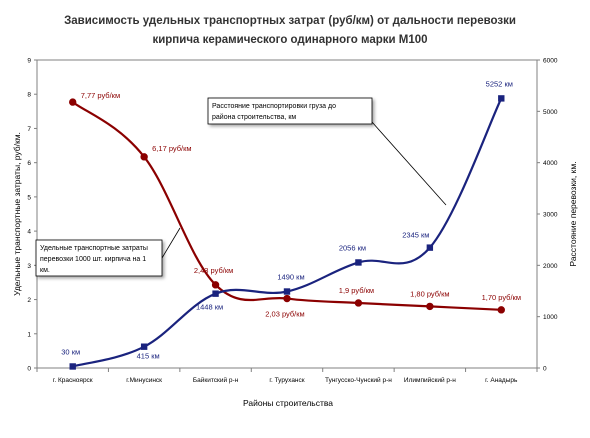  Describe the element at coordinates (29, 300) in the screenshot. I see `left-tick-label: 2` at that location.